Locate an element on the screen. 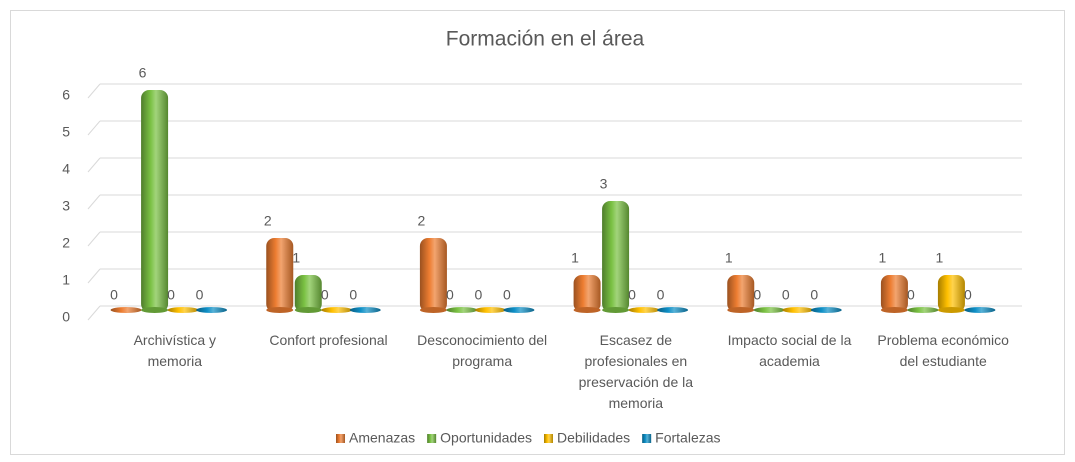 The image size is (1075, 462). y-tick-label: 4 is located at coordinates (66, 169).